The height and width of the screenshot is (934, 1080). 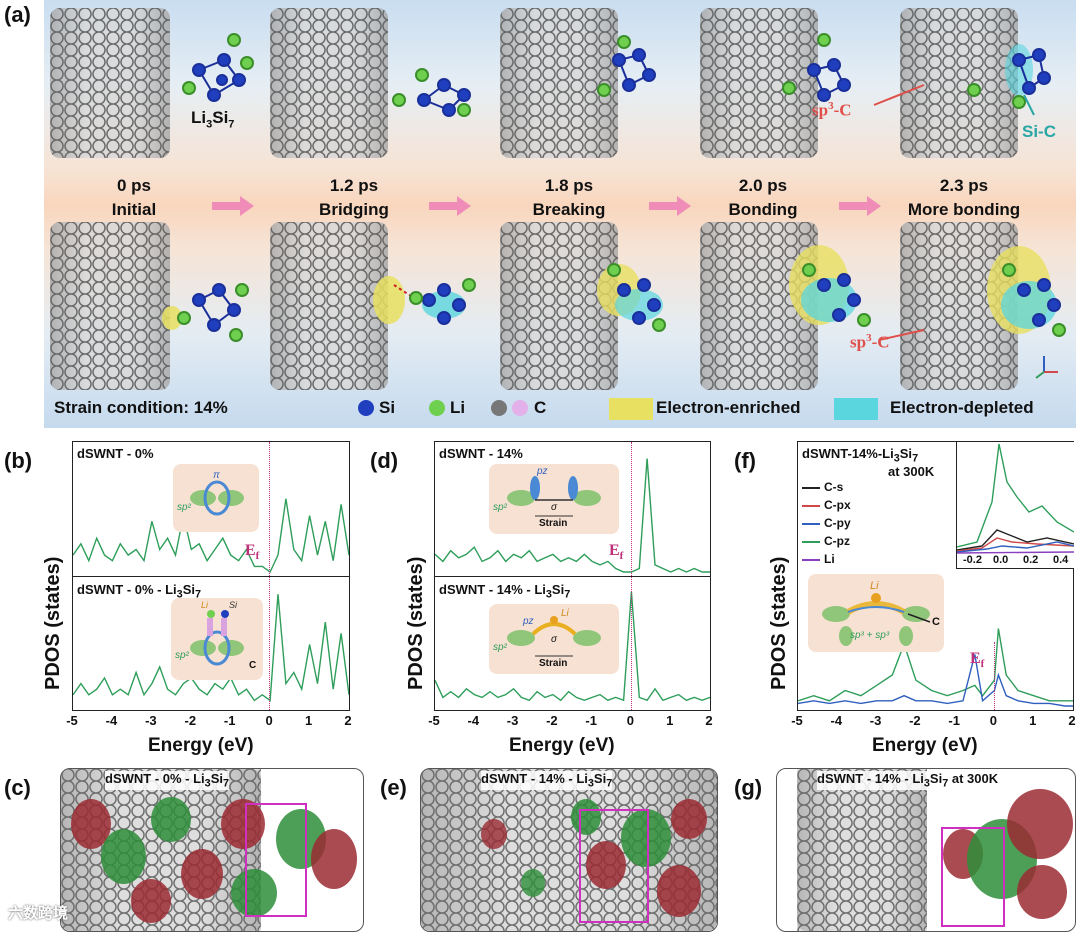 I want to click on charge-density-bonding, so click(x=830, y=286).